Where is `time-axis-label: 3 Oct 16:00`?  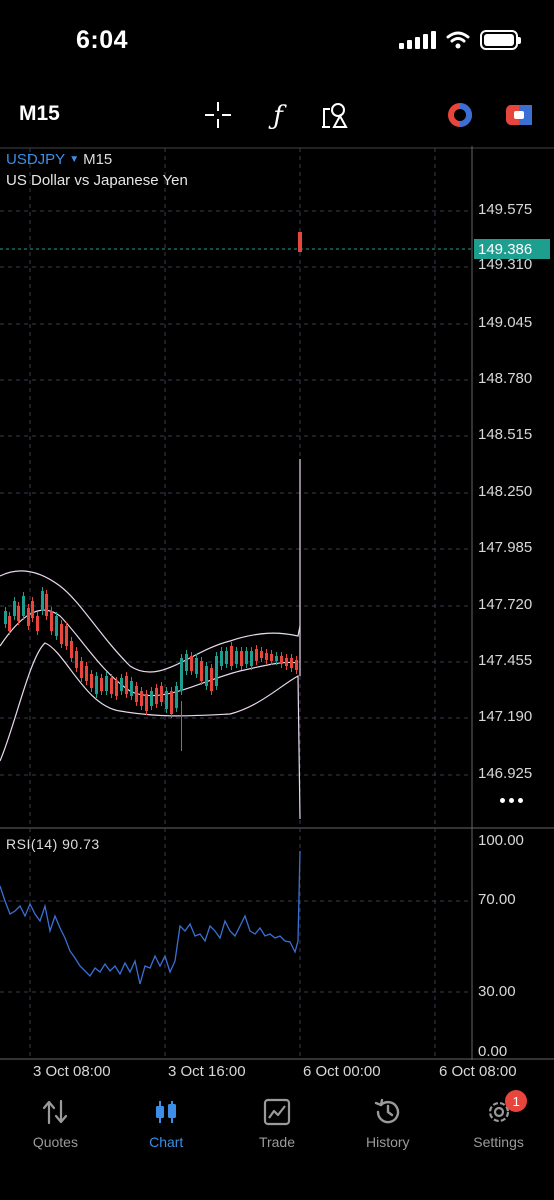 time-axis-label: 3 Oct 16:00 is located at coordinates (207, 1071).